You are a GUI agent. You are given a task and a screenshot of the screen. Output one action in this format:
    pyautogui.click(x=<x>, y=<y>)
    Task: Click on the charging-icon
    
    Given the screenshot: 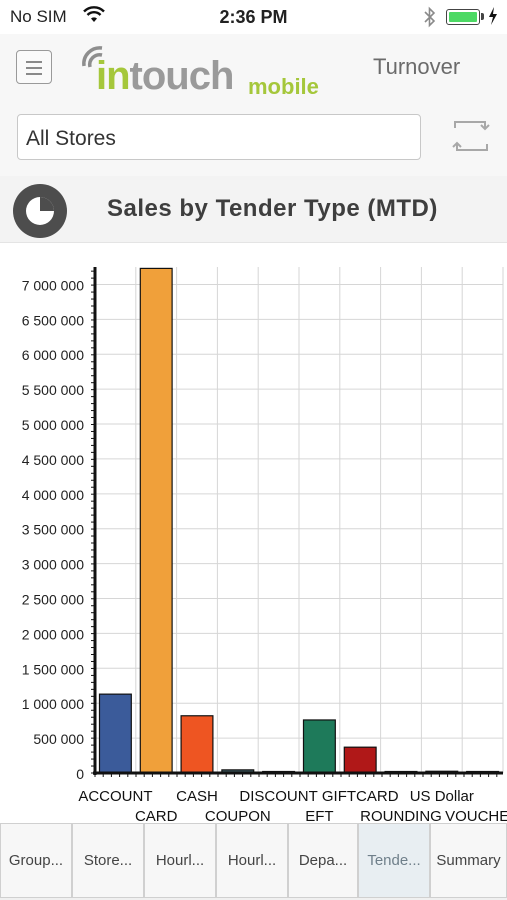 What is the action you would take?
    pyautogui.click(x=493, y=16)
    